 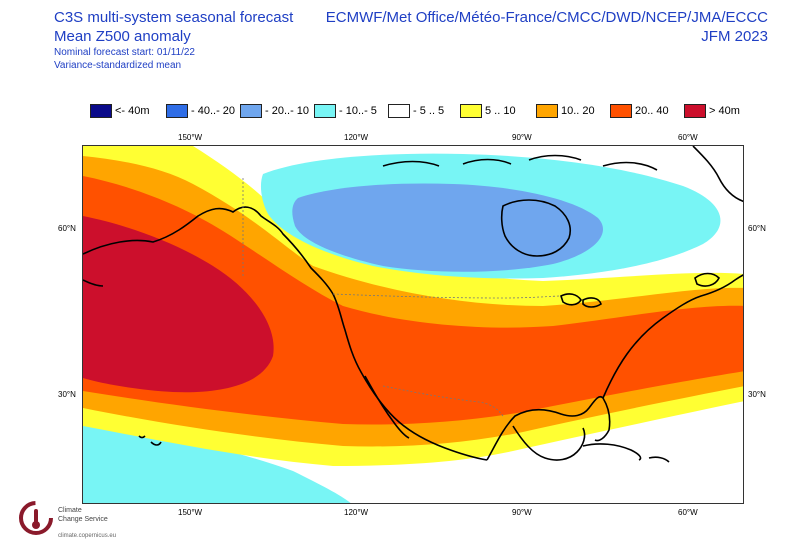 What do you see at coordinates (688, 137) in the screenshot?
I see `top-tick-60w: 60°W` at bounding box center [688, 137].